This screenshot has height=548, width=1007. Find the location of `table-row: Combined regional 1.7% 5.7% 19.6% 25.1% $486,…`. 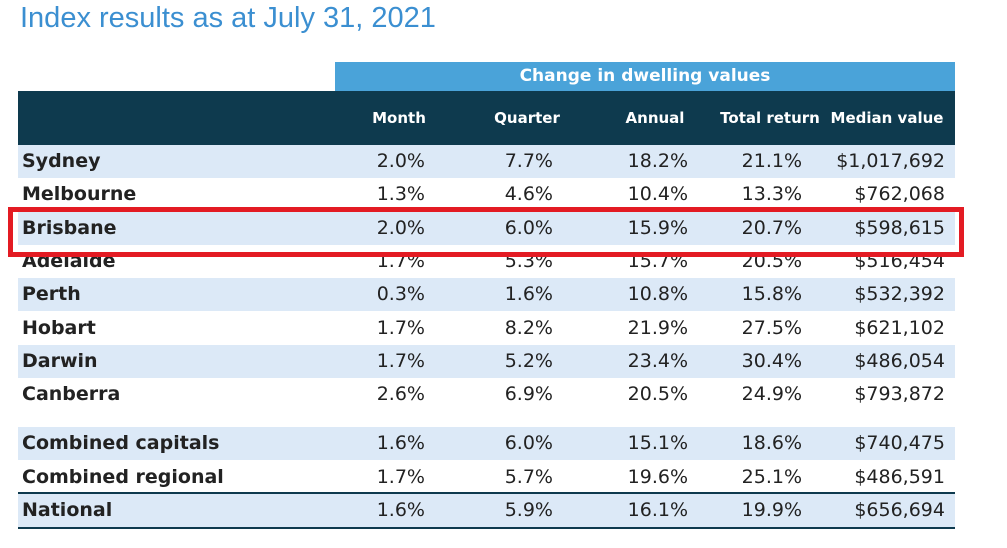

table-row: Combined regional 1.7% 5.7% 19.6% 25.1% $486,… is located at coordinates (486, 477).